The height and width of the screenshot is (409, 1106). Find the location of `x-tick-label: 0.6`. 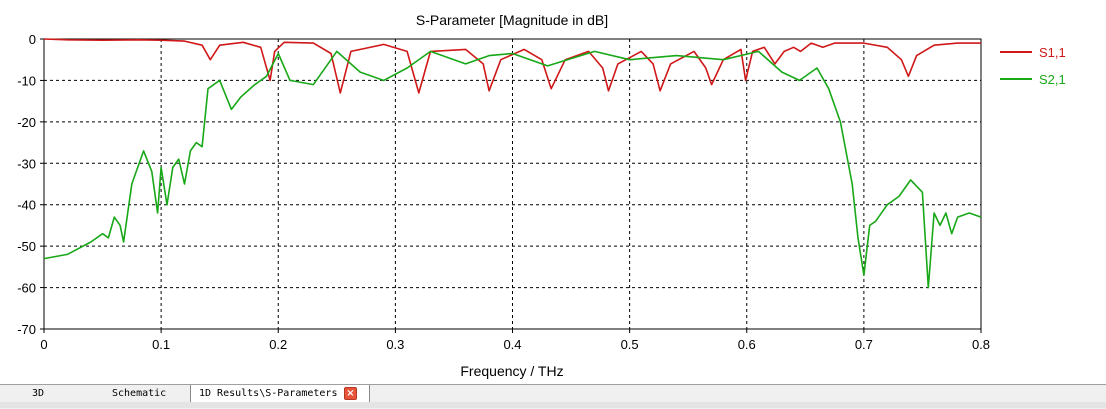

x-tick-label: 0.6 is located at coordinates (747, 344).